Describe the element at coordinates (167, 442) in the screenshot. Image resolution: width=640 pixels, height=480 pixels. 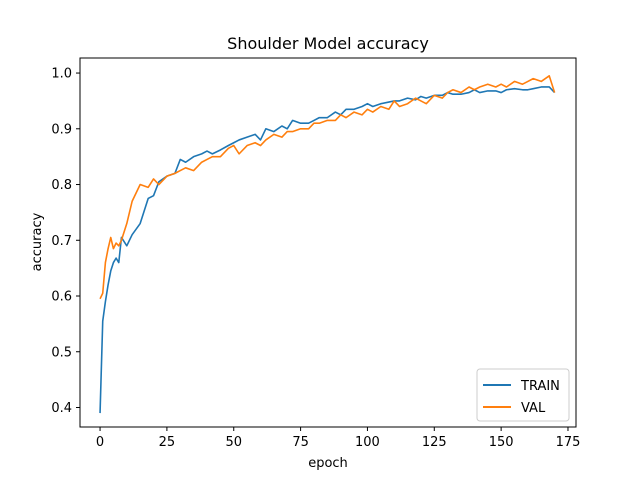
I see `x-tick-label: 25` at that location.